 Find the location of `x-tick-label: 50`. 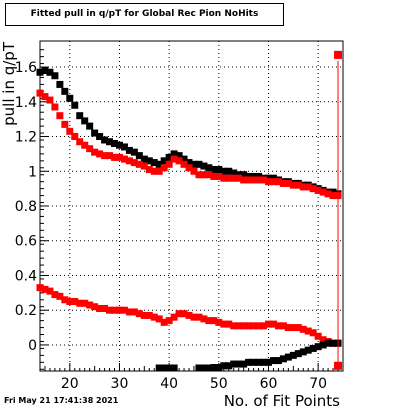

x-tick-label: 50 is located at coordinates (219, 384).